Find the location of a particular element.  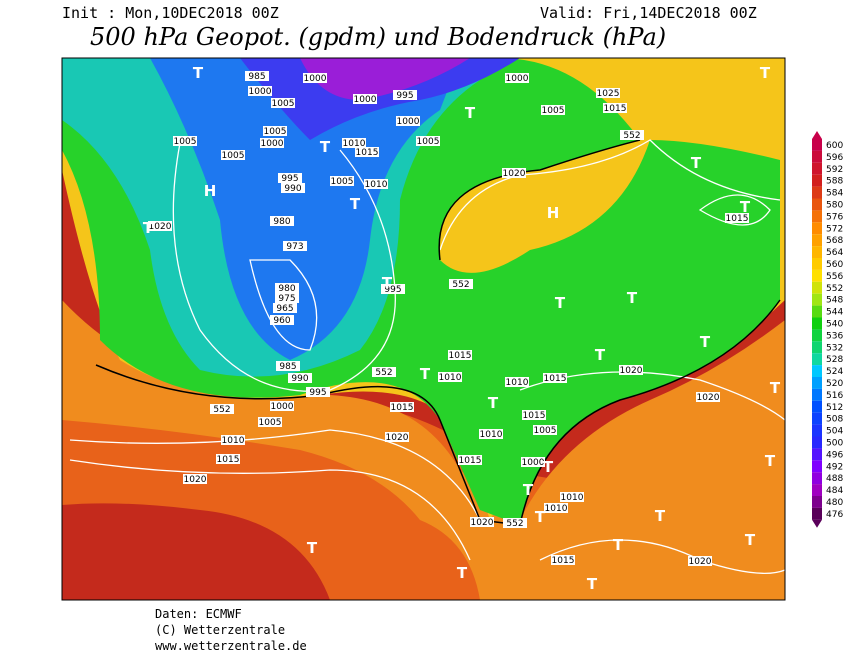

init-time: Init : Mon,10DEC2018 00Z is located at coordinates (170, 13).